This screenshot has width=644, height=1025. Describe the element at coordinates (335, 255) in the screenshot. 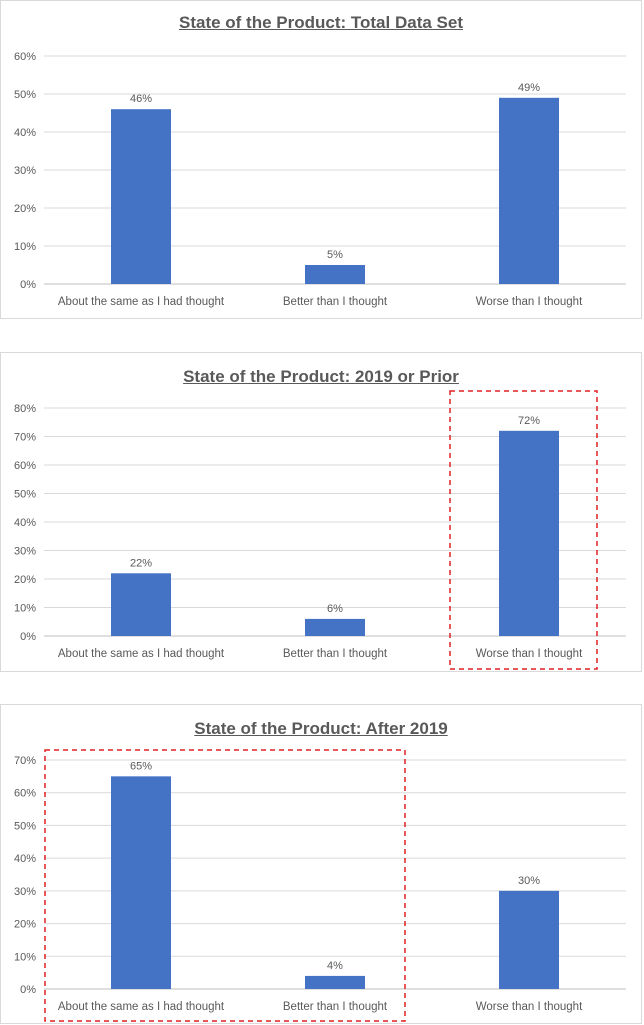

I see `data-label: 5%` at that location.